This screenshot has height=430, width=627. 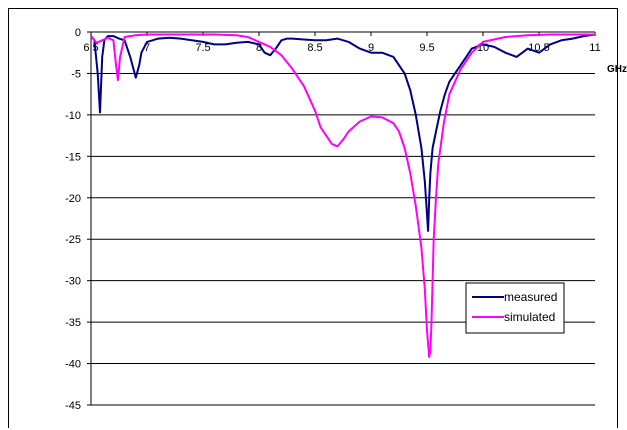 I want to click on y-tick-label: -45, so click(x=73, y=406).